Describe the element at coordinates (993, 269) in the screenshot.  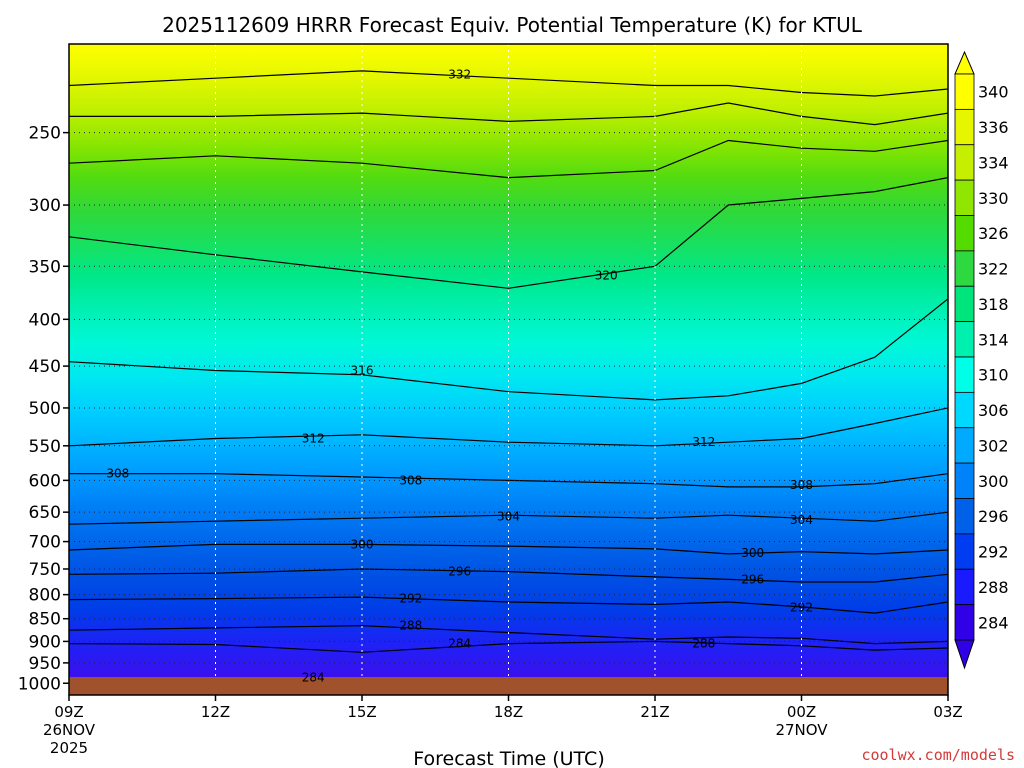
I see `colorbar-label: 322` at that location.